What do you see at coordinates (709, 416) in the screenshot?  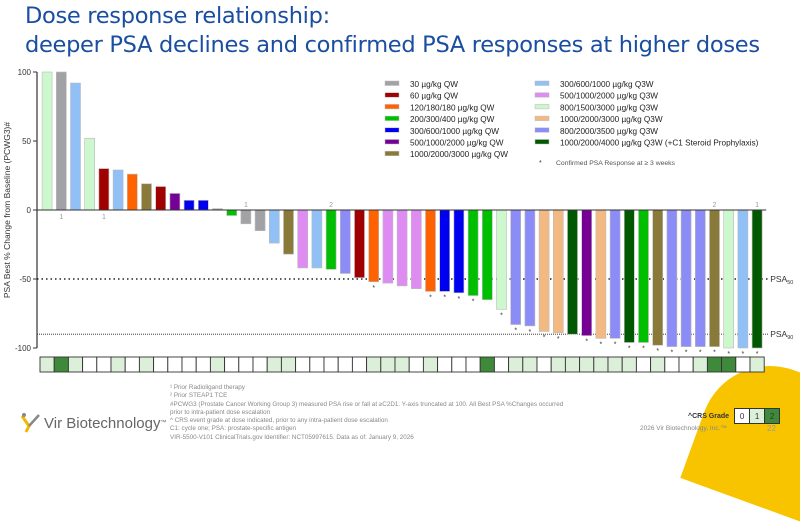 I see `crs-legend-label: ^CRS Grade` at bounding box center [709, 416].